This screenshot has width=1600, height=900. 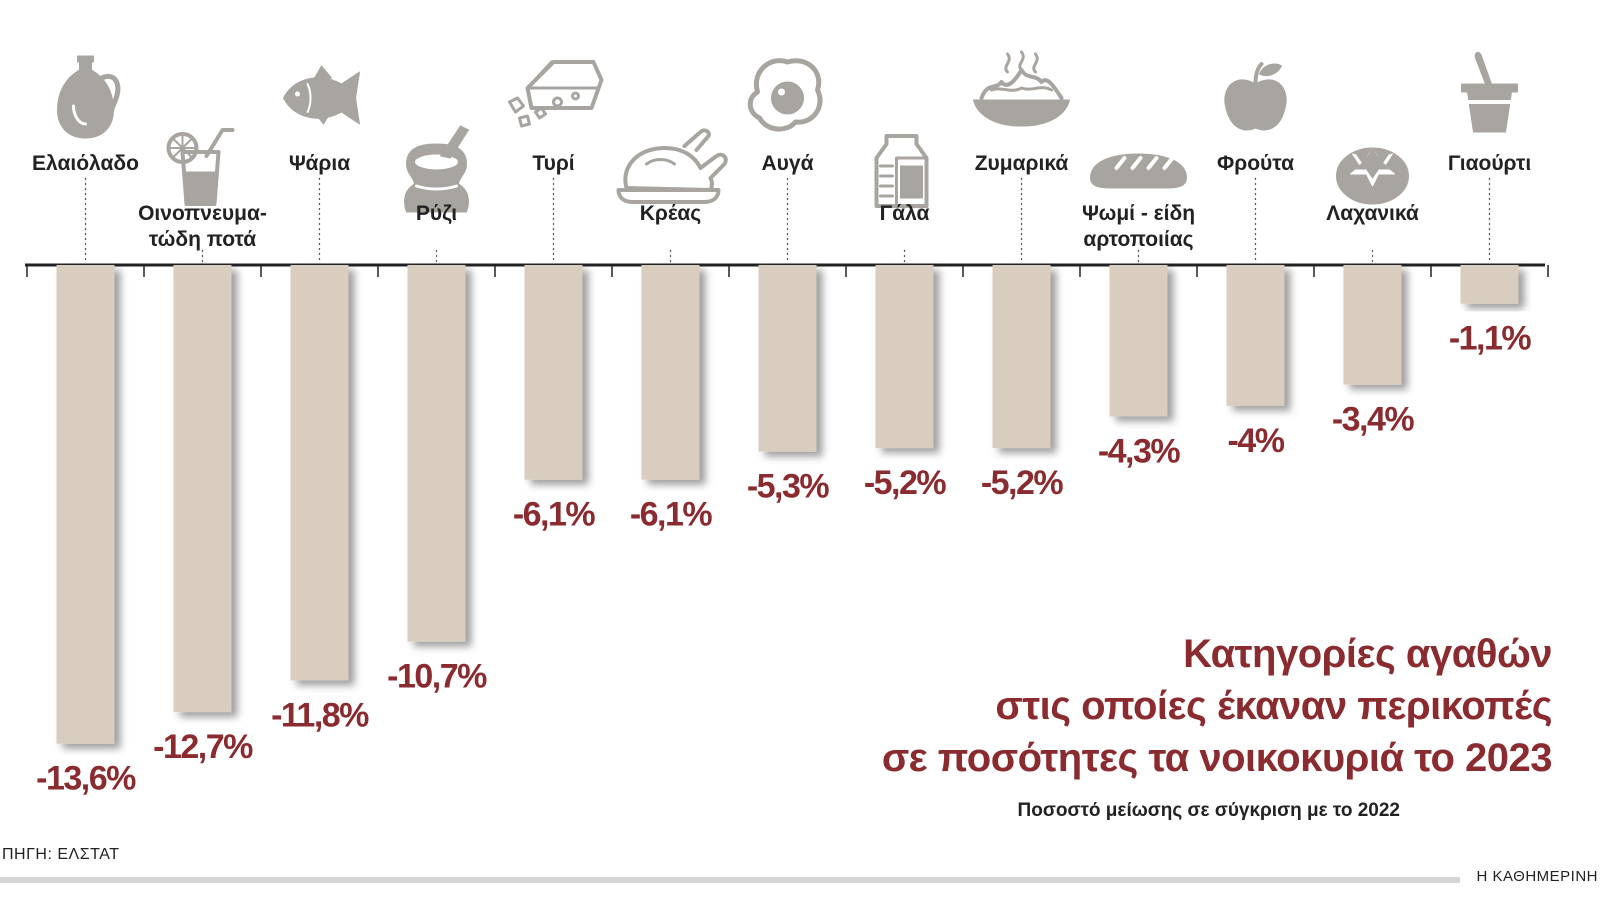 I want to click on category-label: αρτοποιίας, so click(x=1138, y=239).